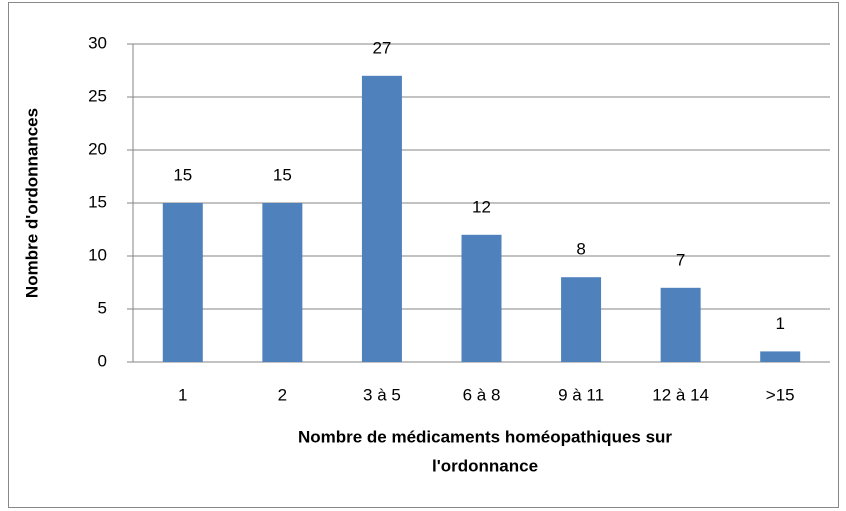 The width and height of the screenshot is (846, 511). I want to click on x-tick-label: 3 à 5, so click(382, 394).